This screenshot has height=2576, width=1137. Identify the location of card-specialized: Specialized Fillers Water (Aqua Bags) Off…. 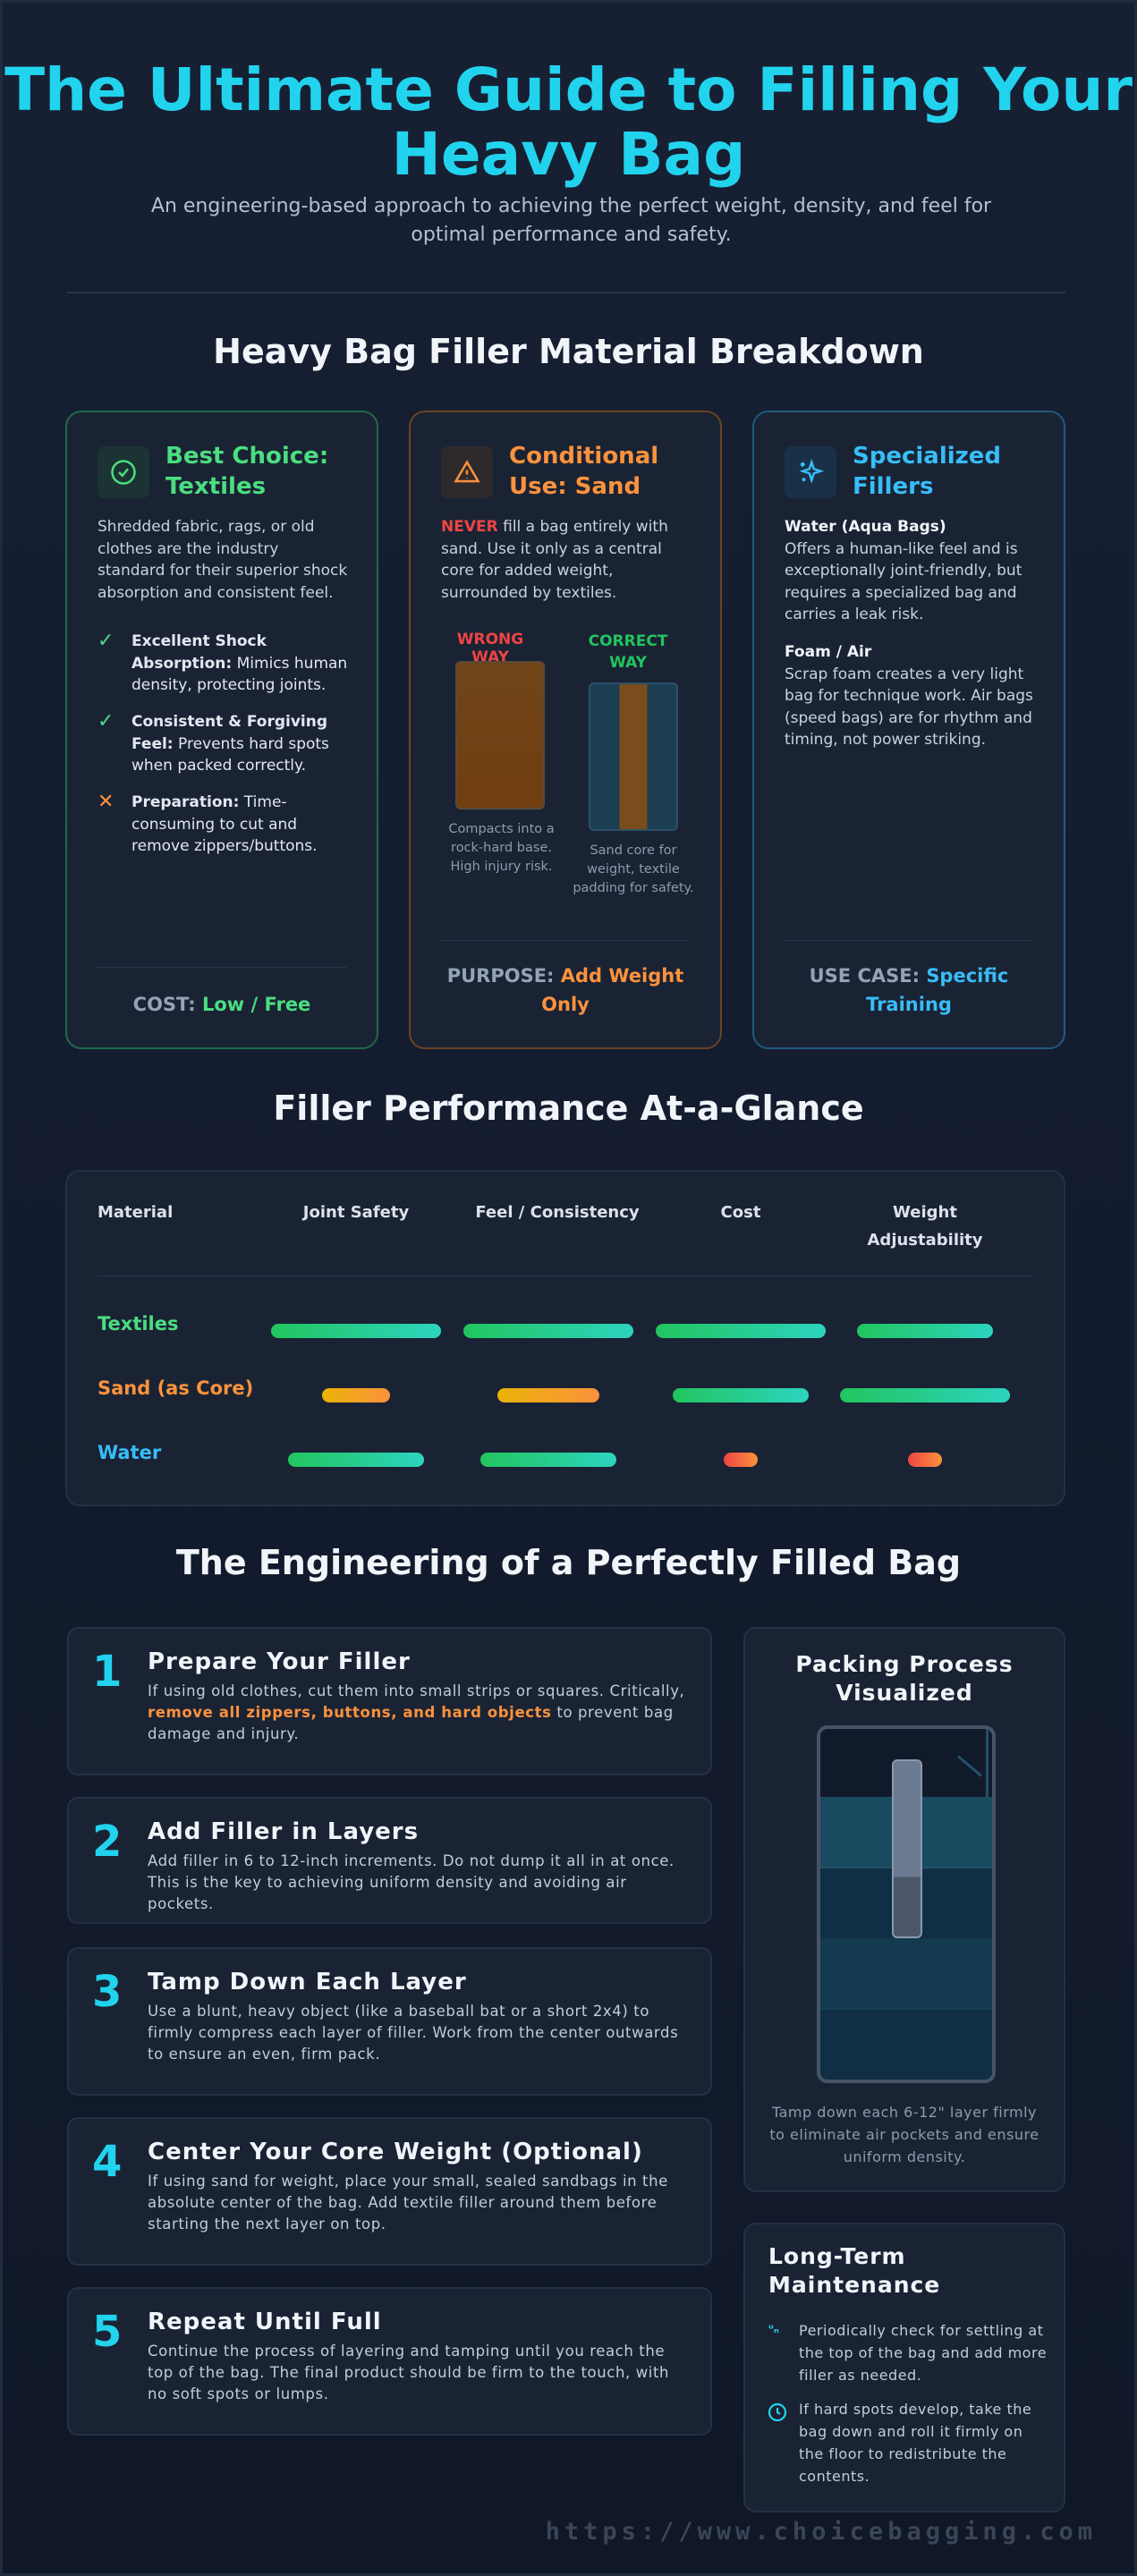
(909, 730).